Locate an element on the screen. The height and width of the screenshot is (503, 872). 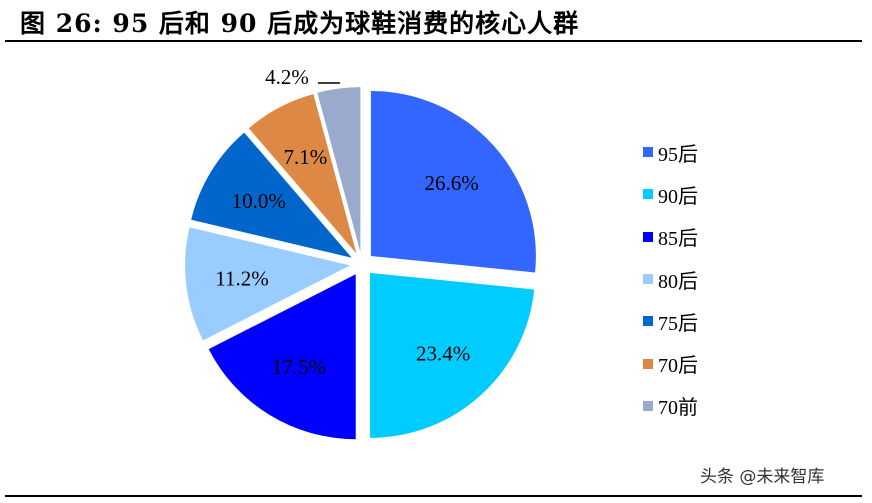
legend-item: 70后 is located at coordinates (670, 363).